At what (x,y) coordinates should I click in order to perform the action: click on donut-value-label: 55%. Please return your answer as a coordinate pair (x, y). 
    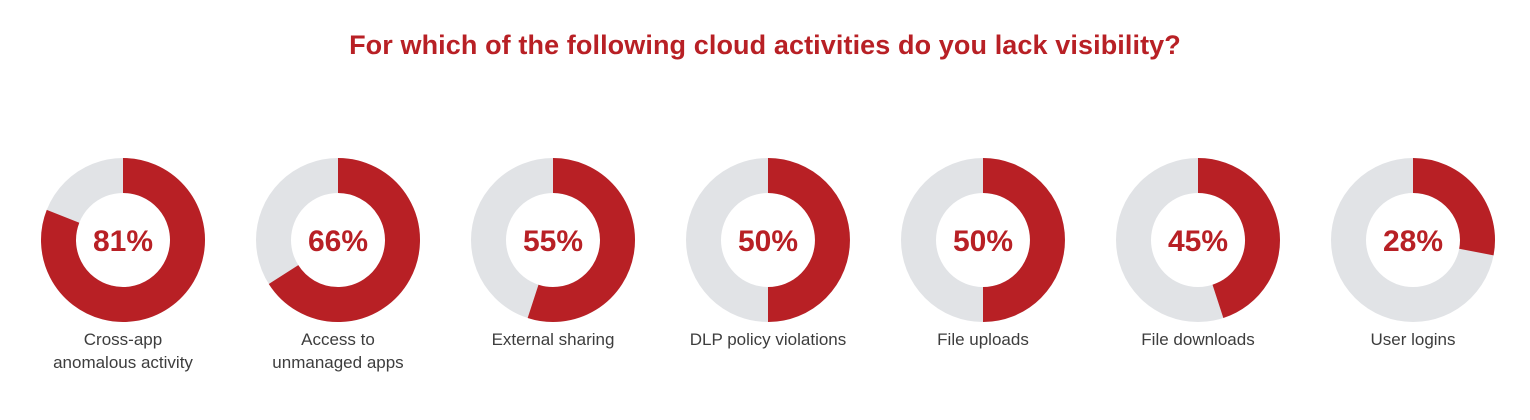
    Looking at the image, I should click on (553, 241).